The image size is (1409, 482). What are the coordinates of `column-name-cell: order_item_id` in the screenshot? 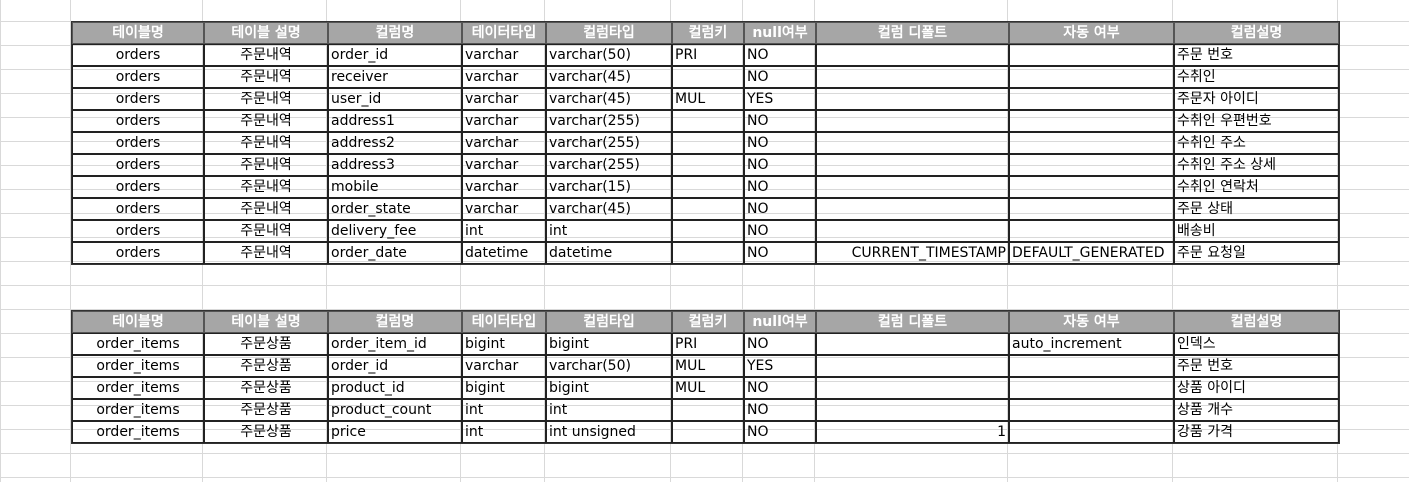 It's located at (395, 344).